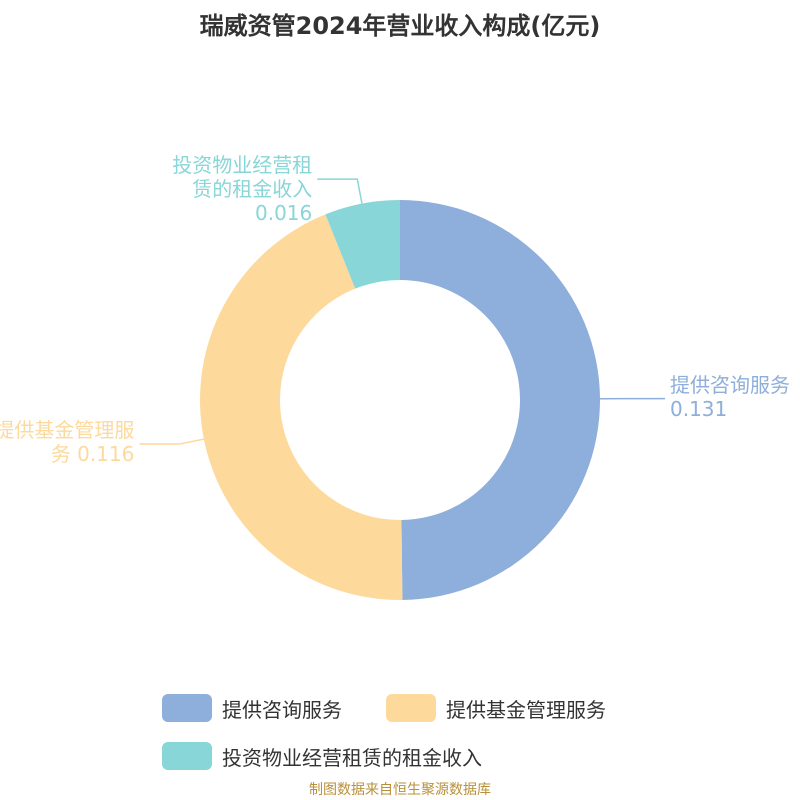 The image size is (800, 800). What do you see at coordinates (400, 26) in the screenshot?
I see `chart-title: 瑞威资管2024年营业收入构成(亿元)` at bounding box center [400, 26].